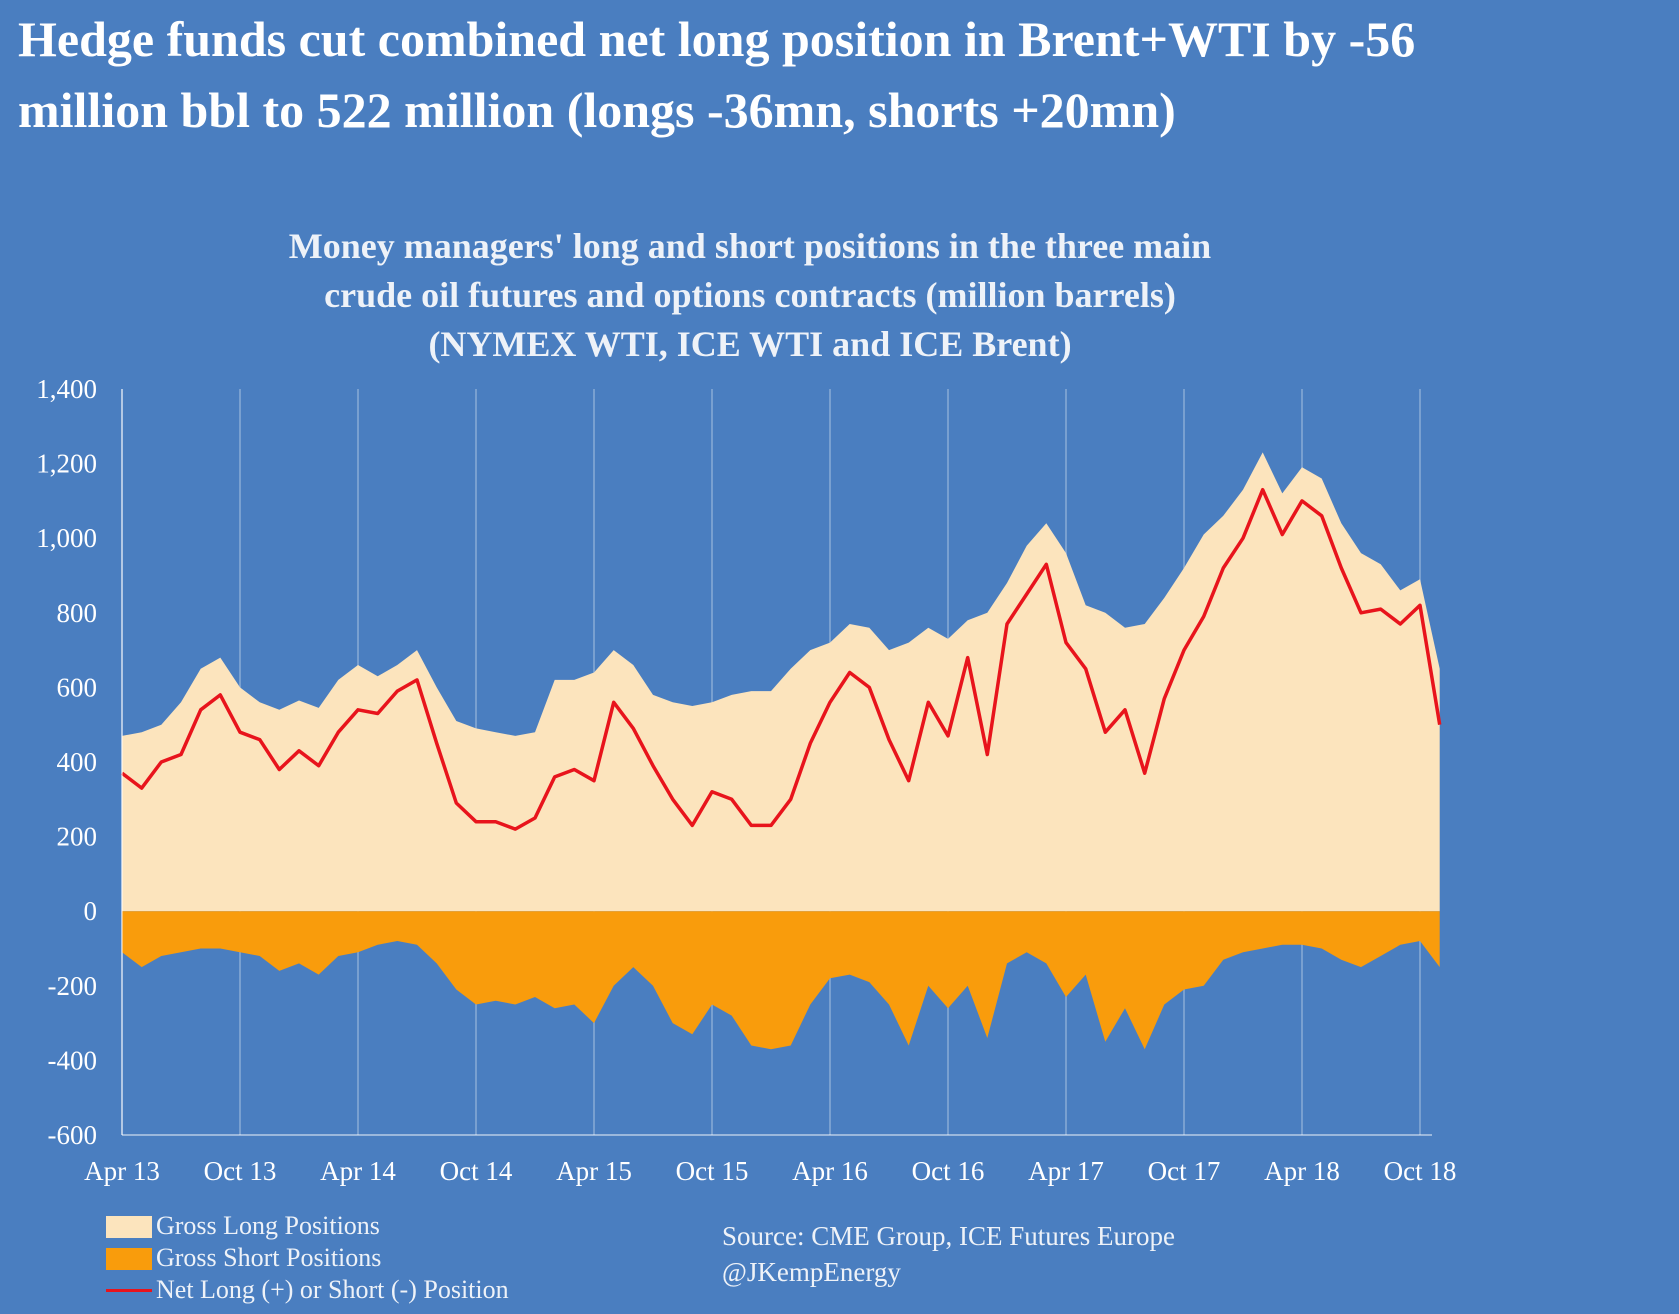  I want to click on y-tick-label: 400, so click(77, 762).